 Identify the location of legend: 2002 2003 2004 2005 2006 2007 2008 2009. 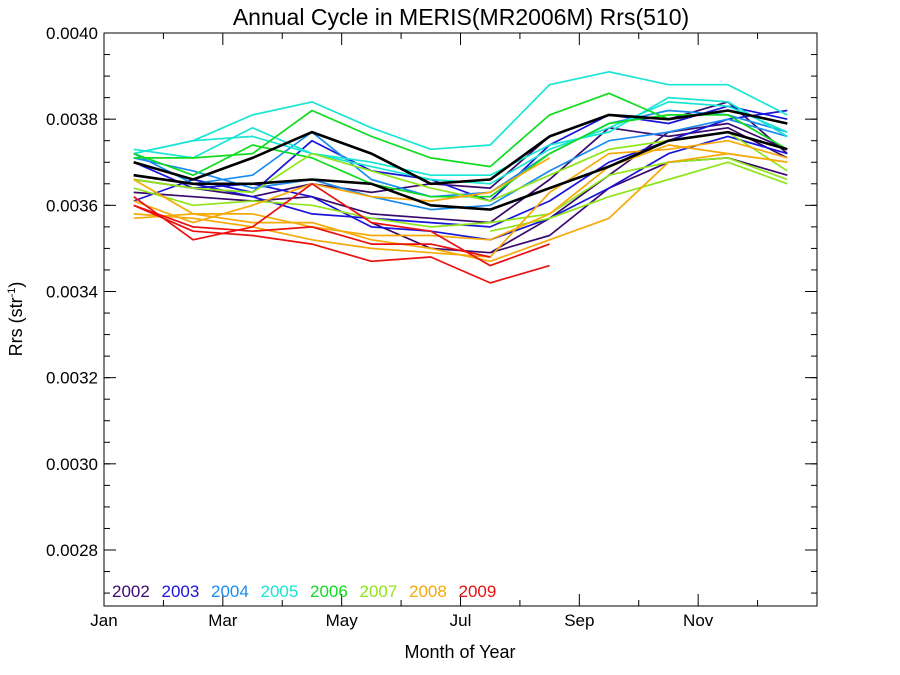
(304, 591).